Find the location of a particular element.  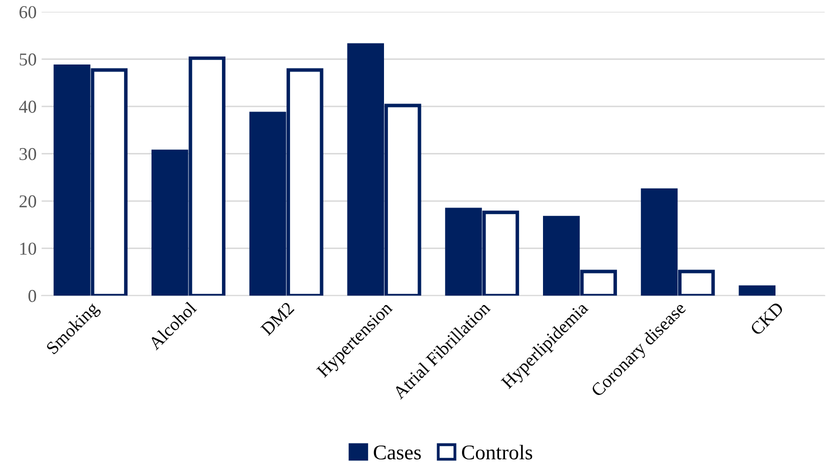

y-tick-label: 50 is located at coordinates (28, 59).